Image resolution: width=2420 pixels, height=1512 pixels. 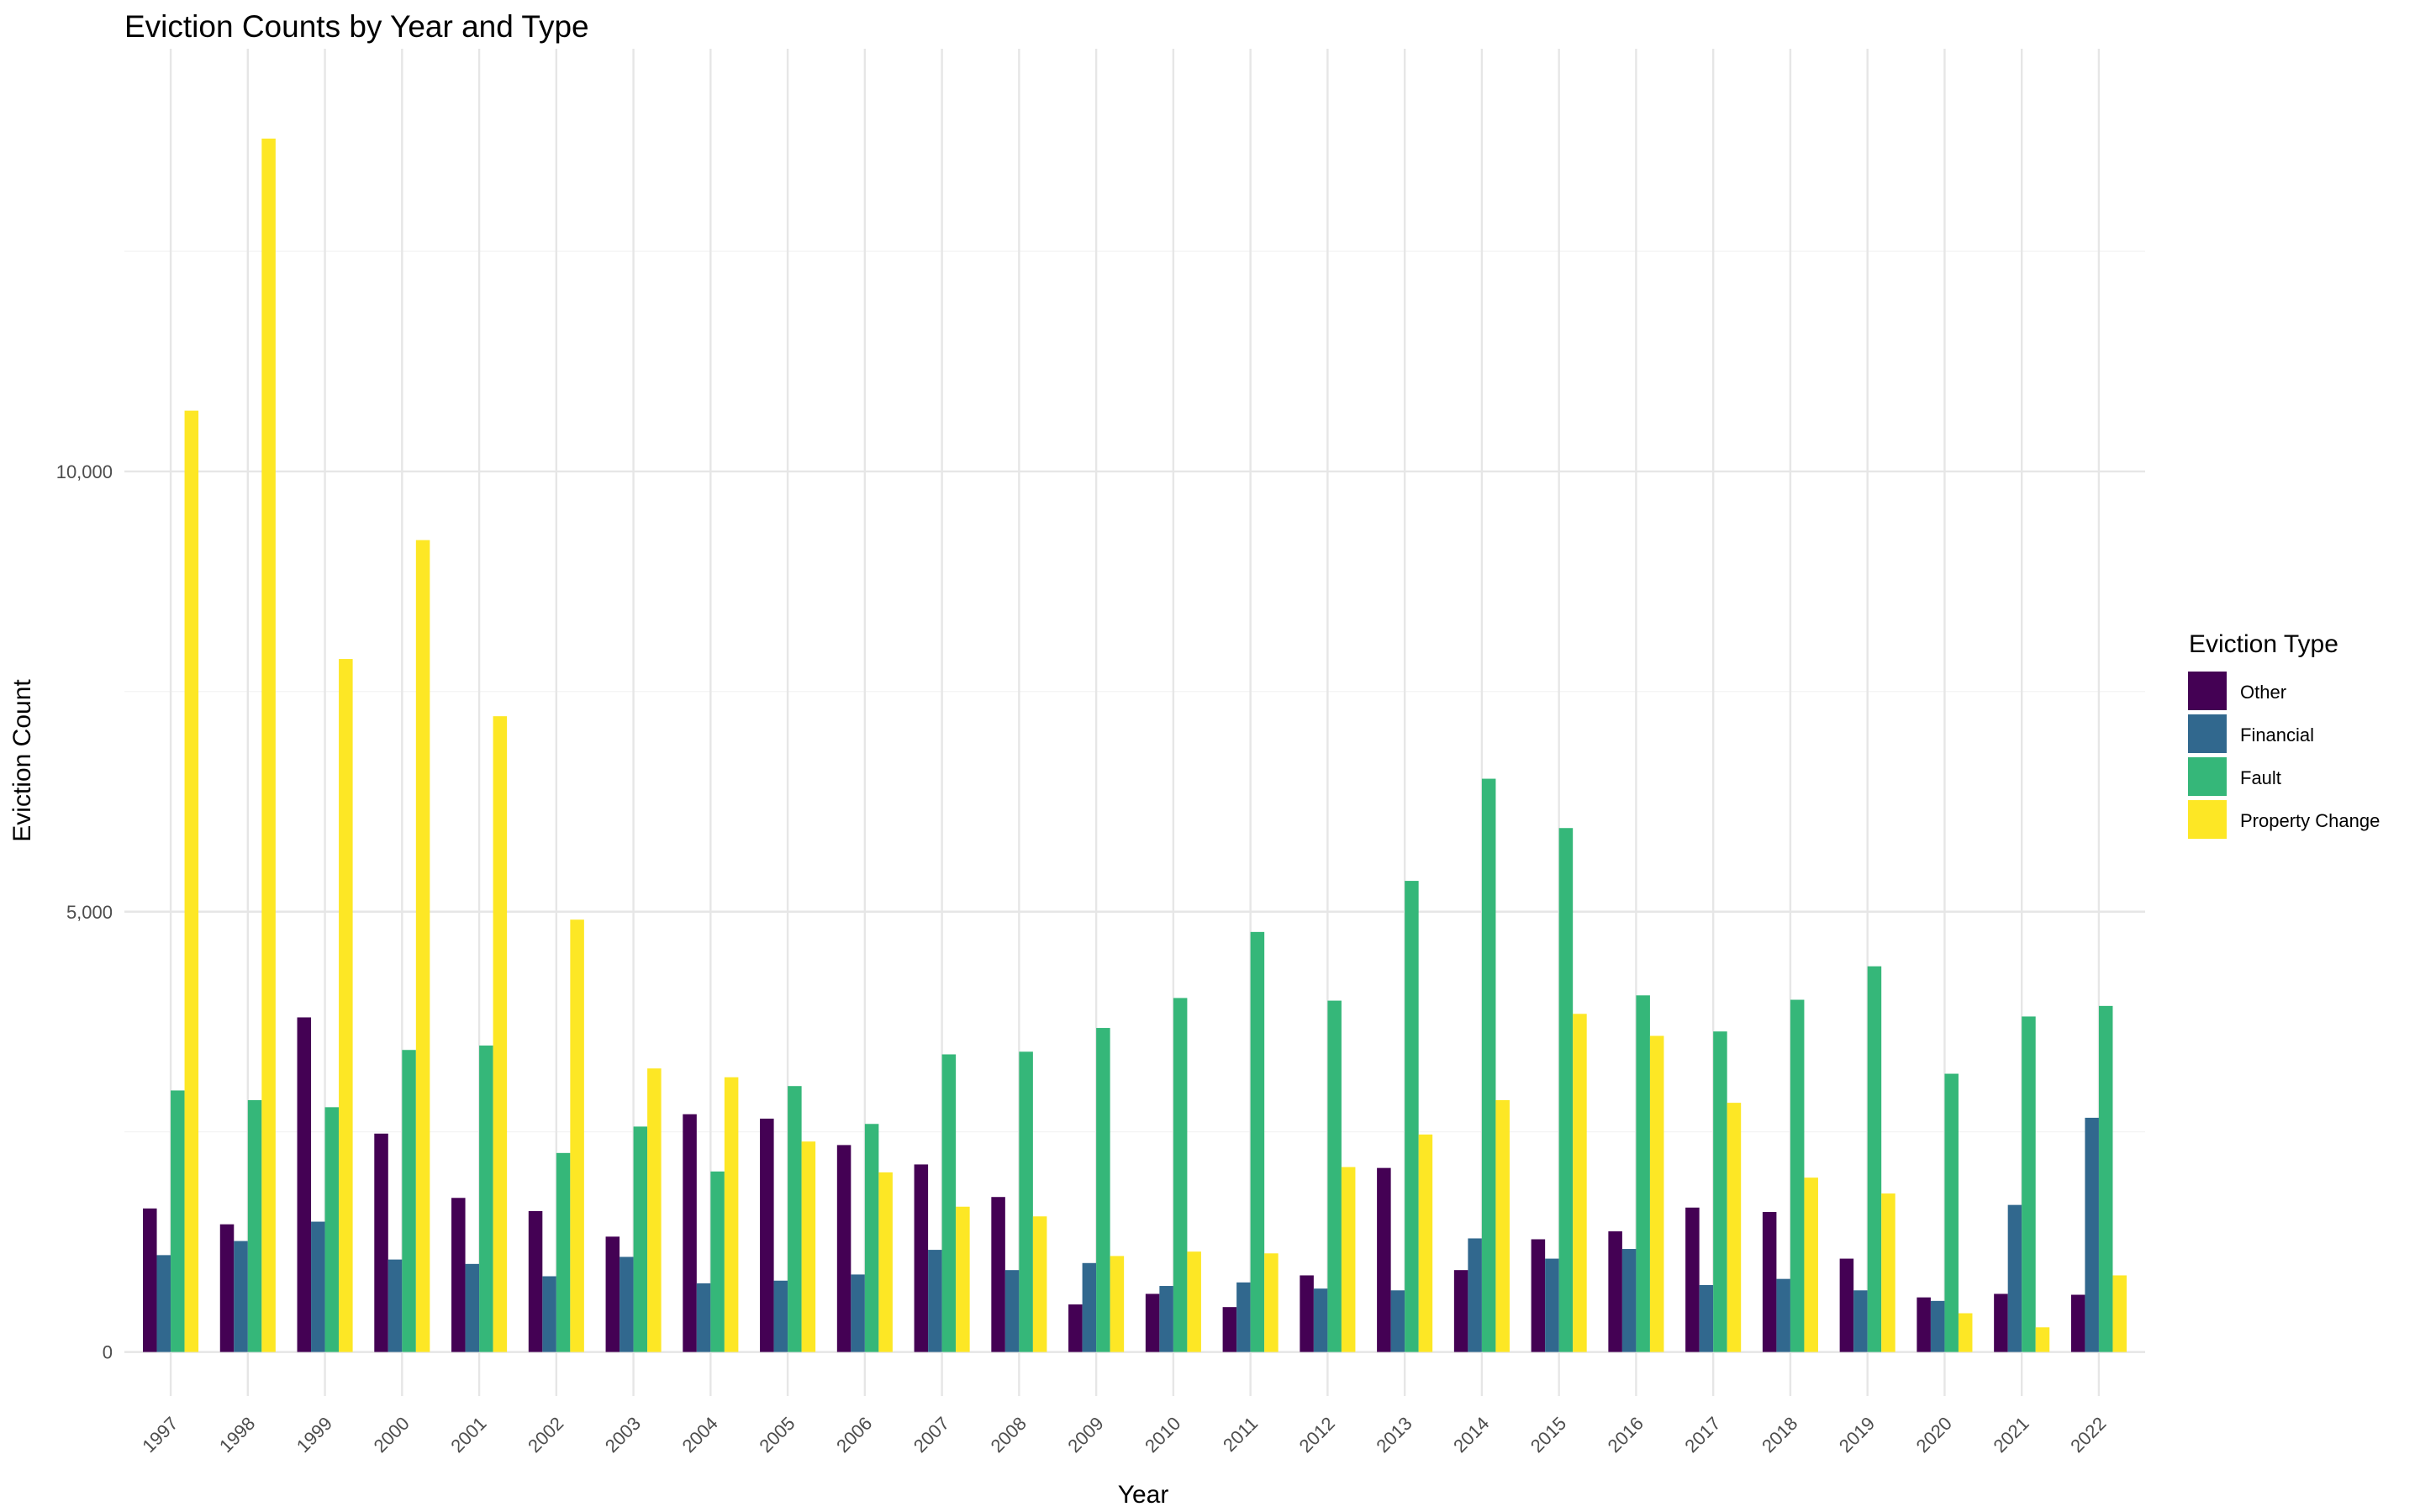 I want to click on bar-property-change-2020, so click(x=1965, y=1333).